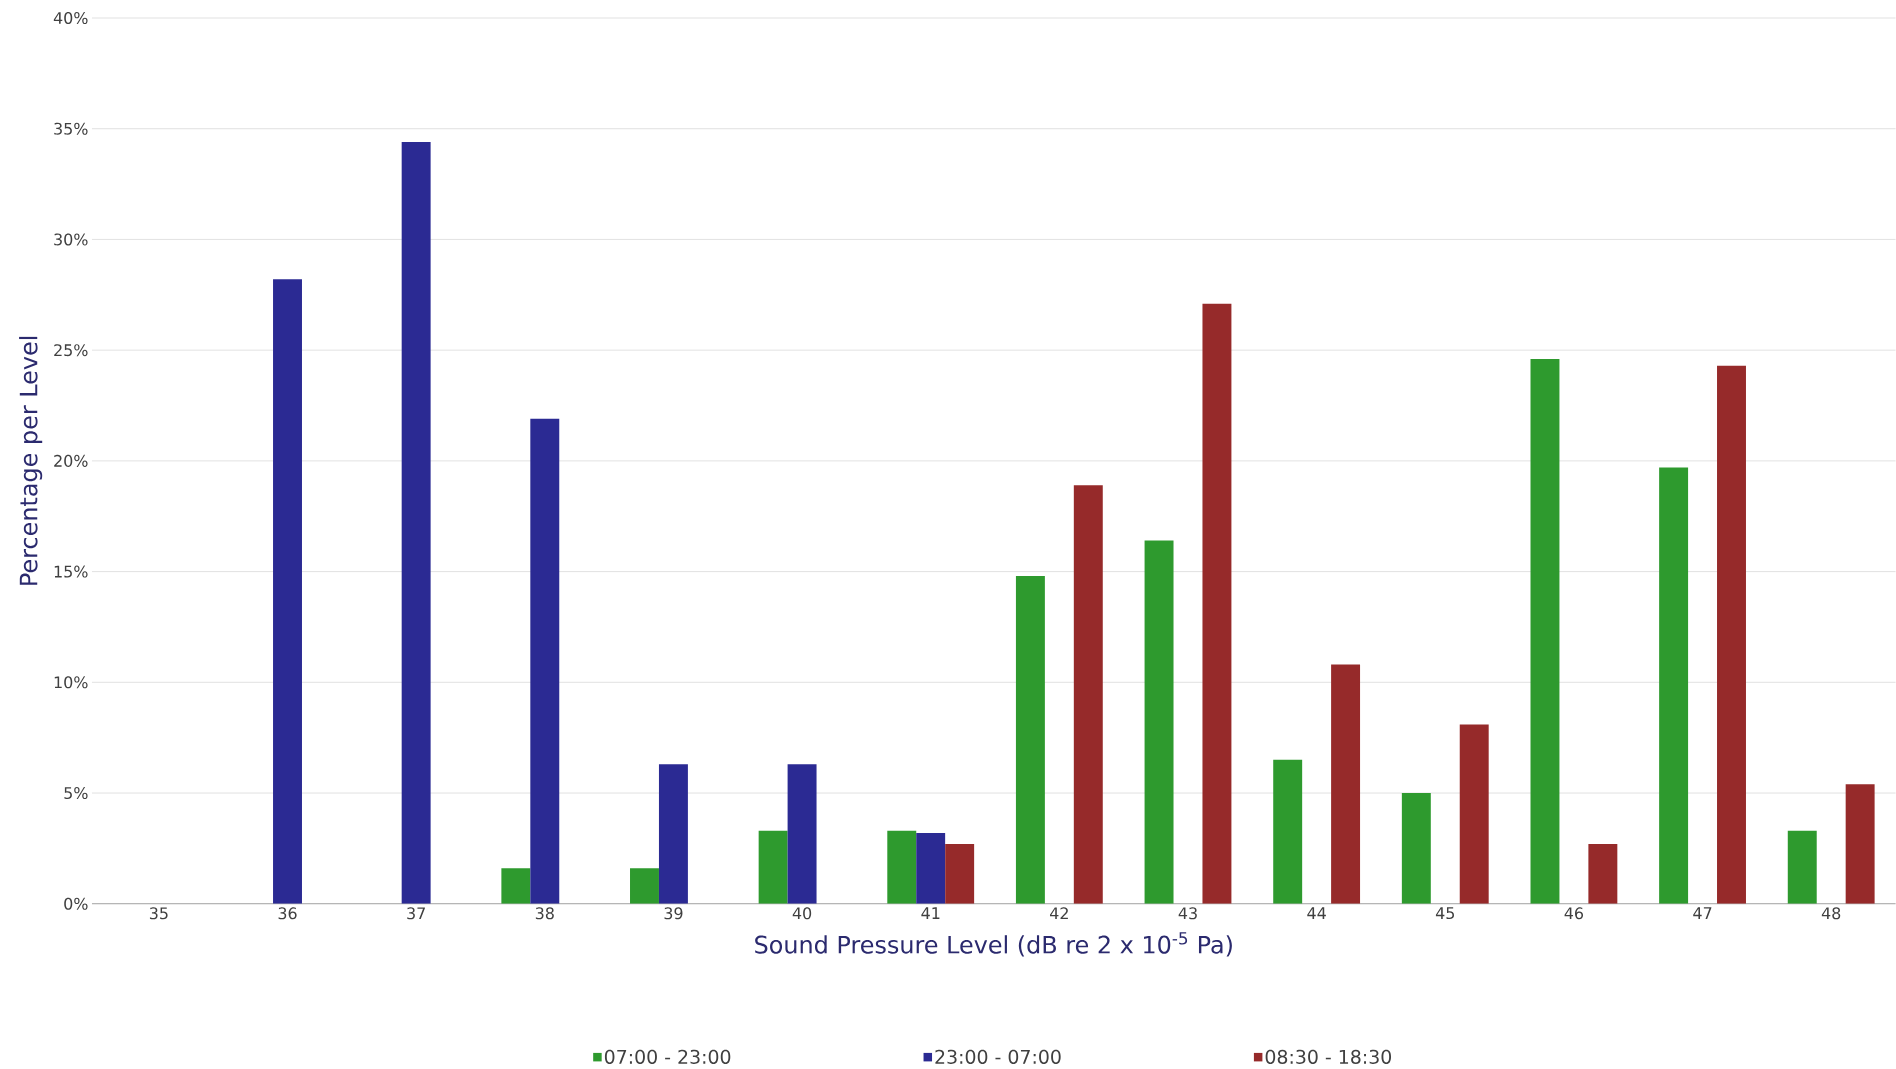  What do you see at coordinates (71, 571) in the screenshot?
I see `y-tick-label: 15%` at bounding box center [71, 571].